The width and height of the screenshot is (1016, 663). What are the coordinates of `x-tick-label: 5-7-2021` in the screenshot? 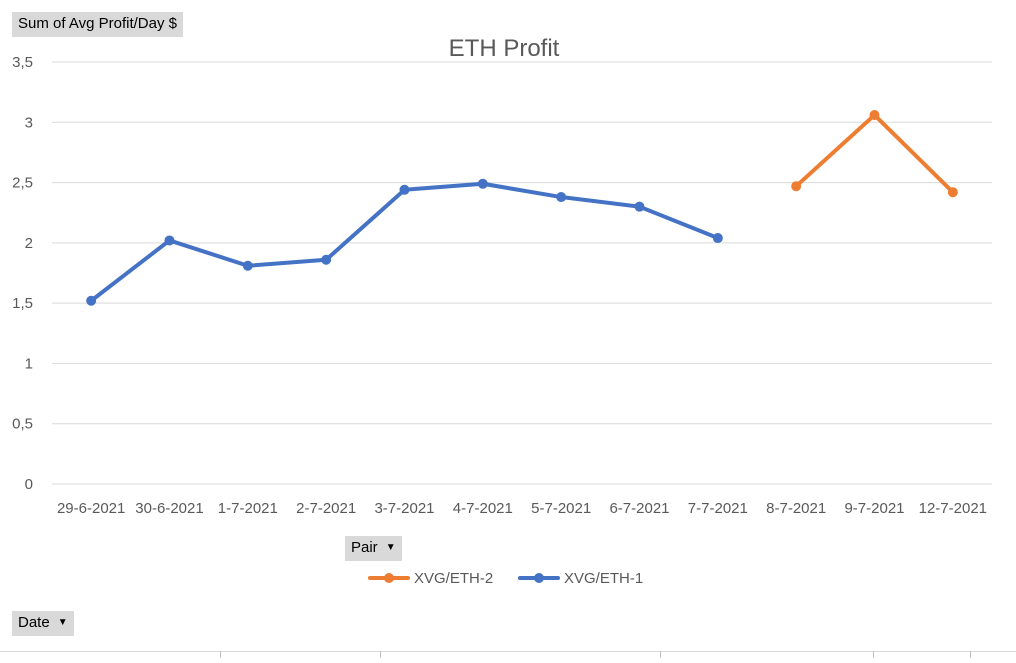 It's located at (561, 508).